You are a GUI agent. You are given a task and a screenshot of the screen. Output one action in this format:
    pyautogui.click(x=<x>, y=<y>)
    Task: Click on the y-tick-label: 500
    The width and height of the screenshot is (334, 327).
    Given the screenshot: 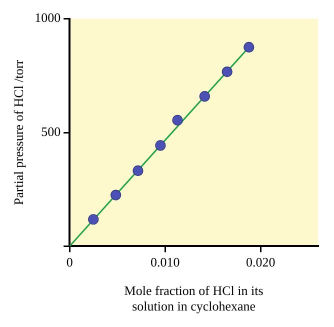 What is the action you would take?
    pyautogui.click(x=51, y=131)
    